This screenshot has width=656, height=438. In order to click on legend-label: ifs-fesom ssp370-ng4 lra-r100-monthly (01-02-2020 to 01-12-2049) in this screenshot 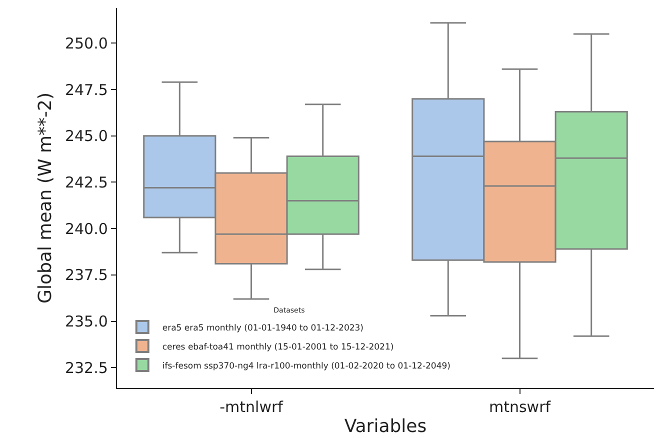, I will do `click(306, 366)`.